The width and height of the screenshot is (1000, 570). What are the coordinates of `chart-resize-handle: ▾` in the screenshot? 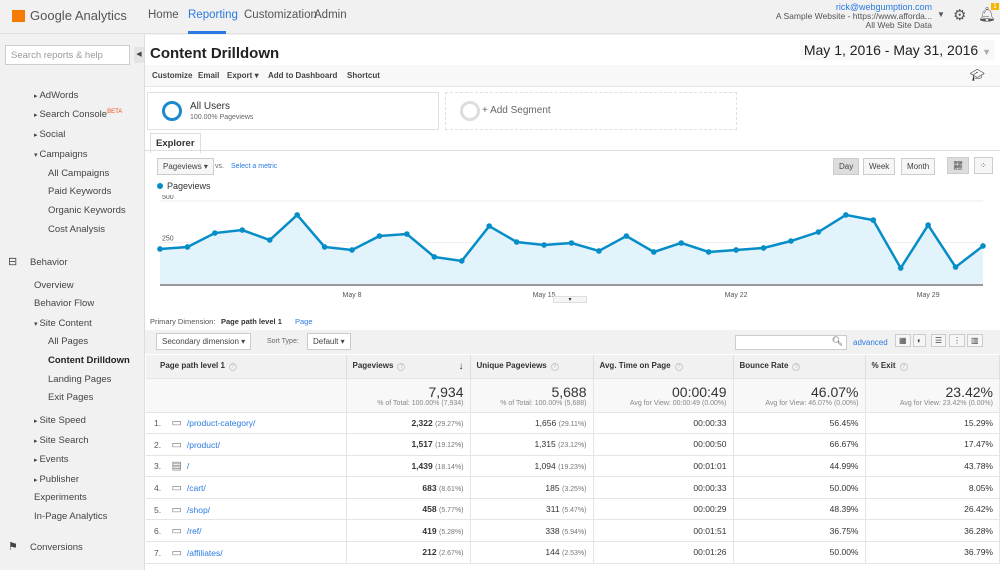 It's located at (570, 299).